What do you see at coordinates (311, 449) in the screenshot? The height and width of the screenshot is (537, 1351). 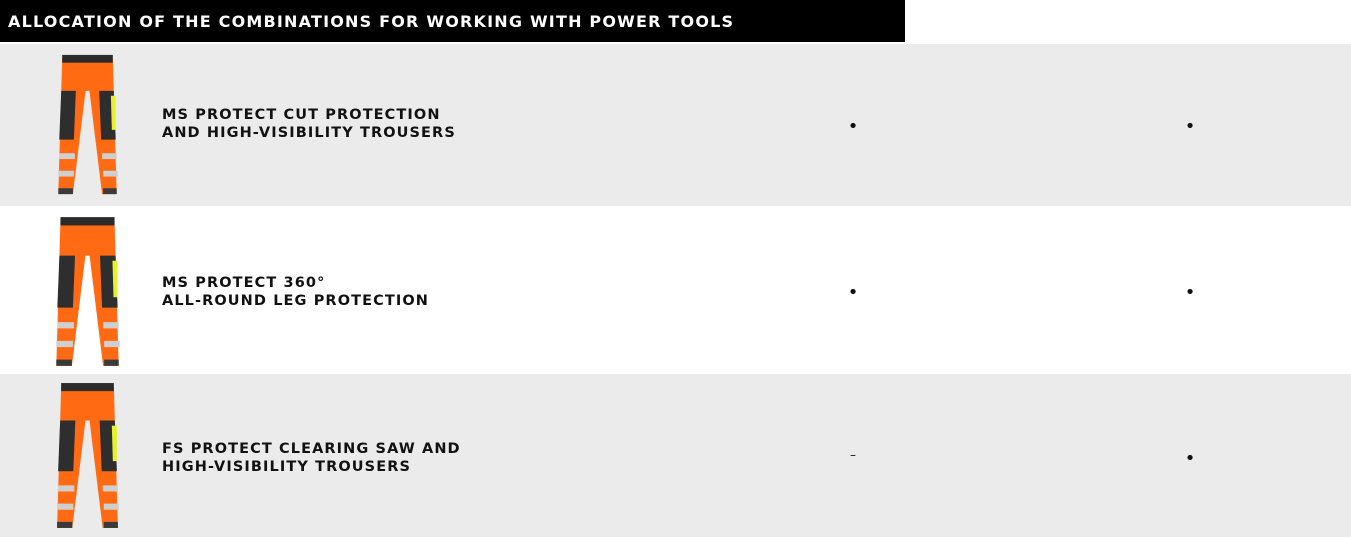 I see `label-line: FS PROTECT CLEARING SAW AND` at bounding box center [311, 449].